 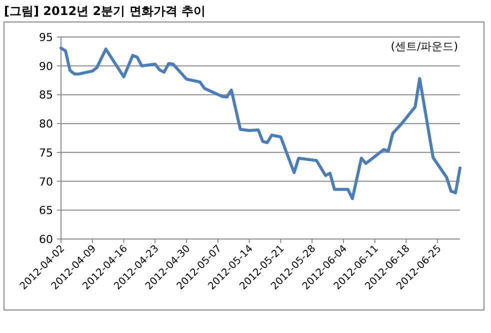 What do you see at coordinates (46, 239) in the screenshot?
I see `y-tick-label: 60` at bounding box center [46, 239].